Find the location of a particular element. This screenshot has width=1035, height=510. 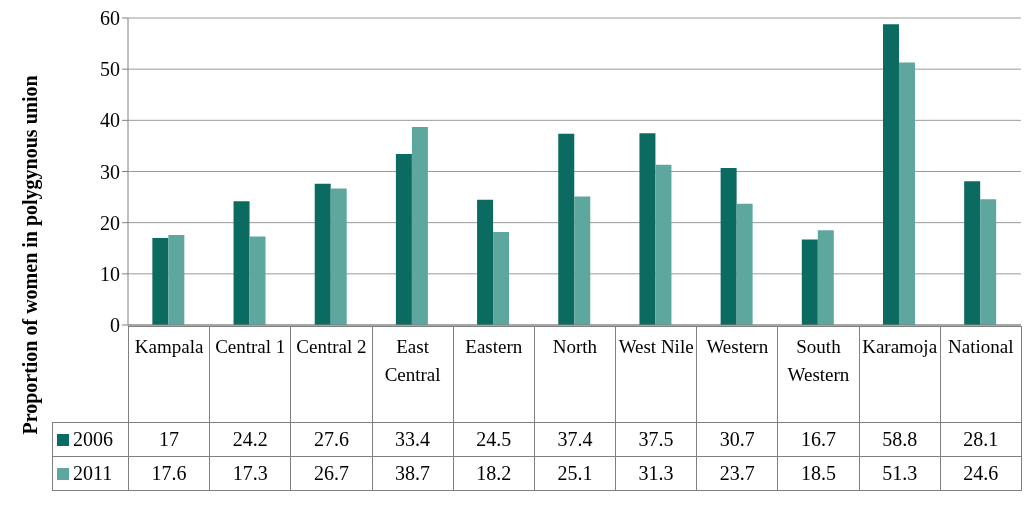

data-label: 17.3 is located at coordinates (250, 473).